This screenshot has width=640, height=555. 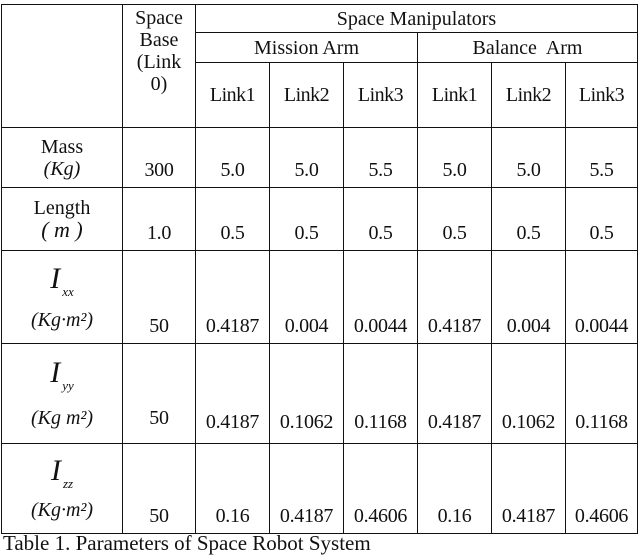 I want to click on symbol-subscript: yy, so click(x=68, y=385).